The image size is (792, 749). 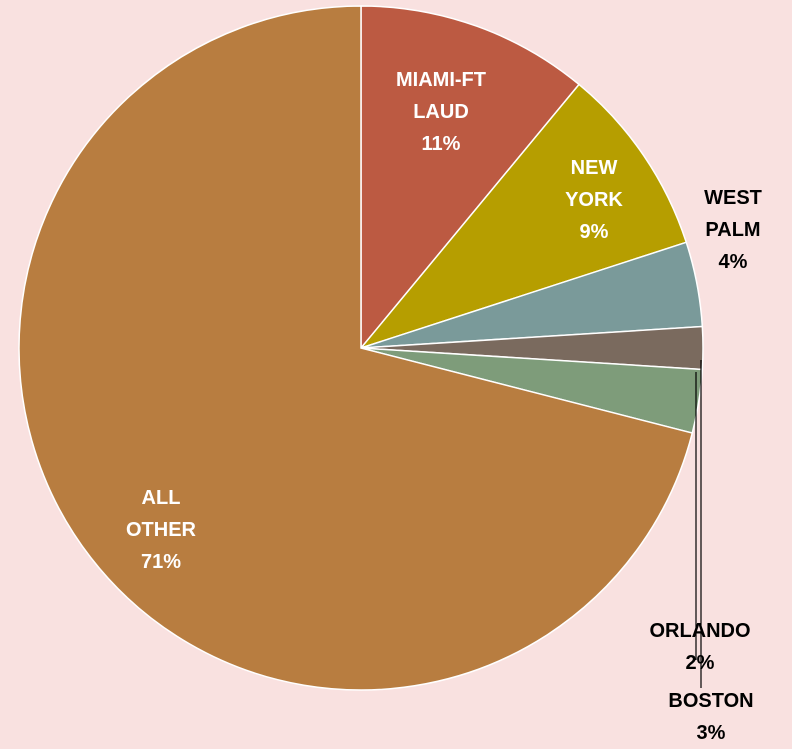 I want to click on slice-label: BOSTON 3%, so click(x=711, y=717).